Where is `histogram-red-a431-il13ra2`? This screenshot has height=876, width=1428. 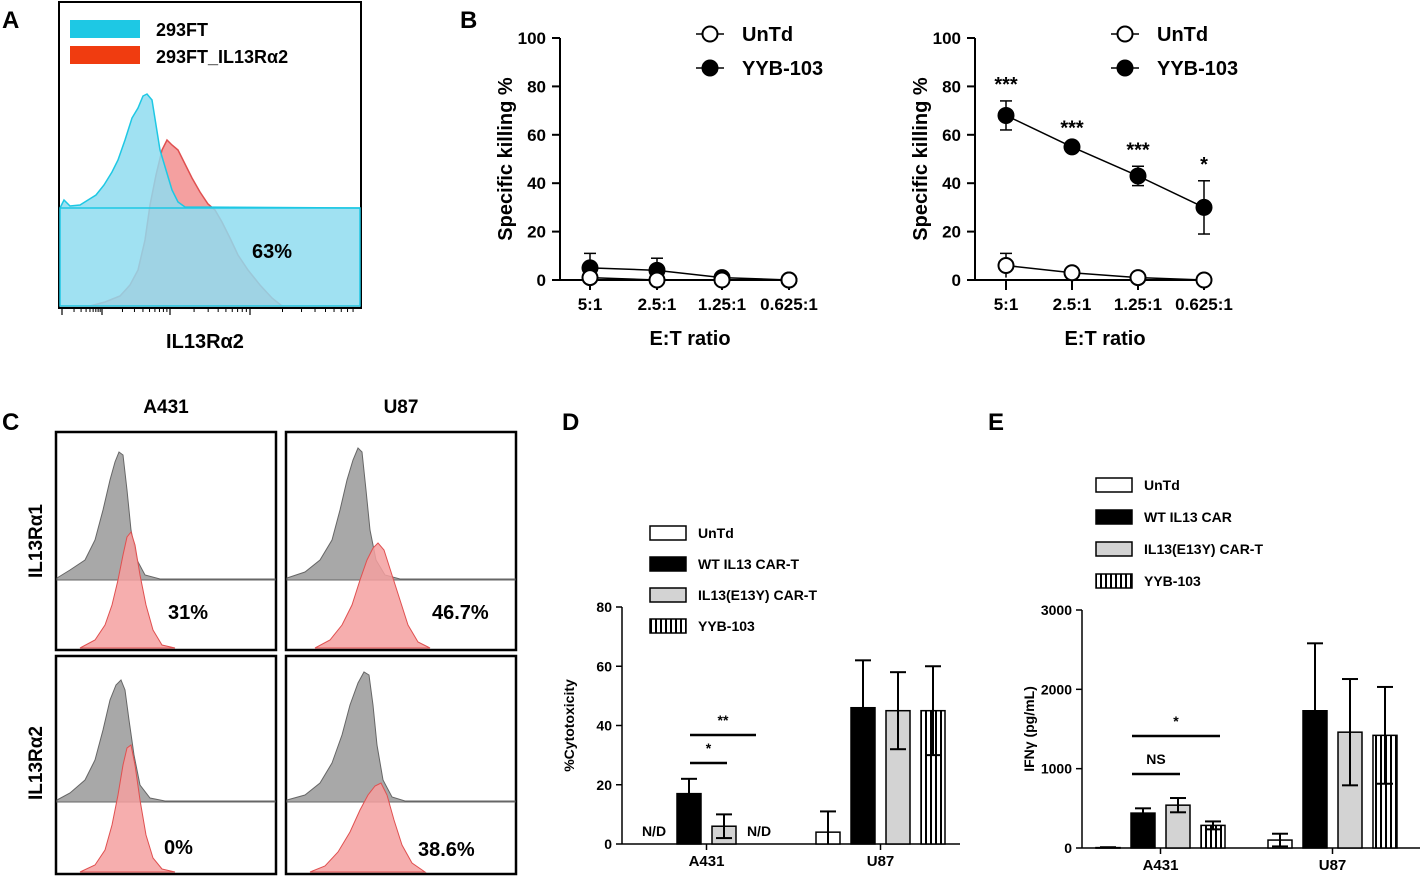
histogram-red-a431-il13ra2 is located at coordinates (127, 808).